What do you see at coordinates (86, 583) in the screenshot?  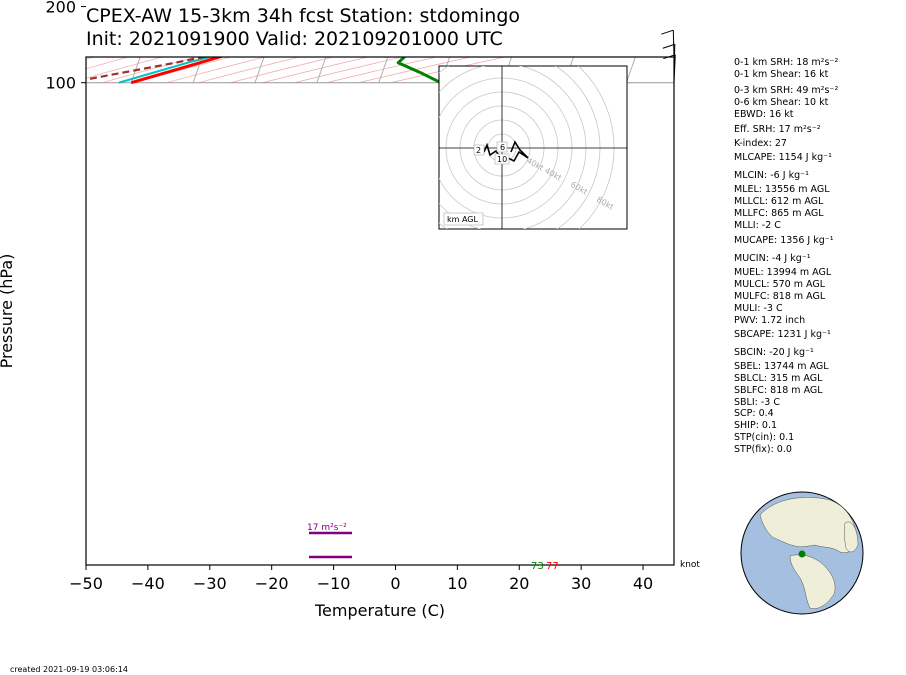 I see `x-tick-label: −50` at bounding box center [86, 583].